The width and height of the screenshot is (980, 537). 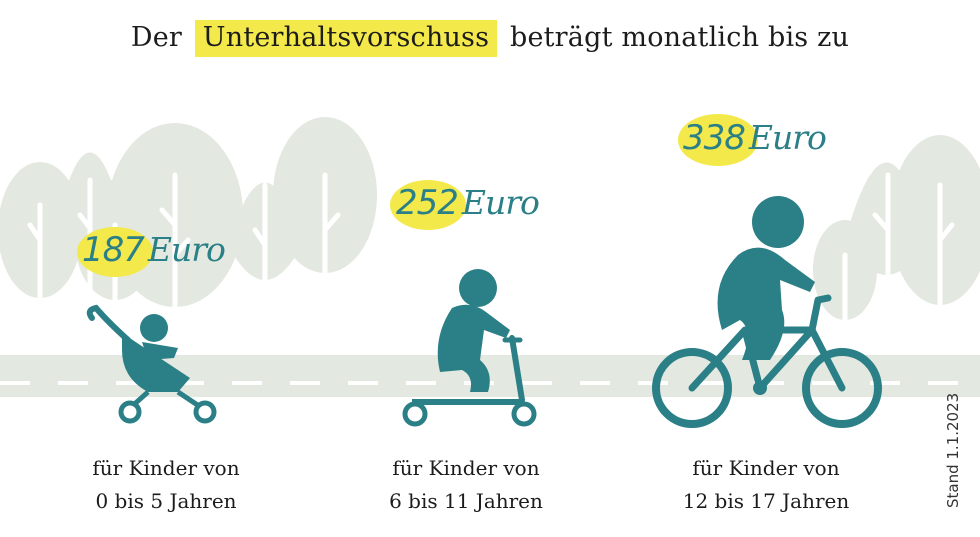 What do you see at coordinates (766, 485) in the screenshot?
I see `caption-group-3: für Kinder von 12 bis 17 Jahren` at bounding box center [766, 485].